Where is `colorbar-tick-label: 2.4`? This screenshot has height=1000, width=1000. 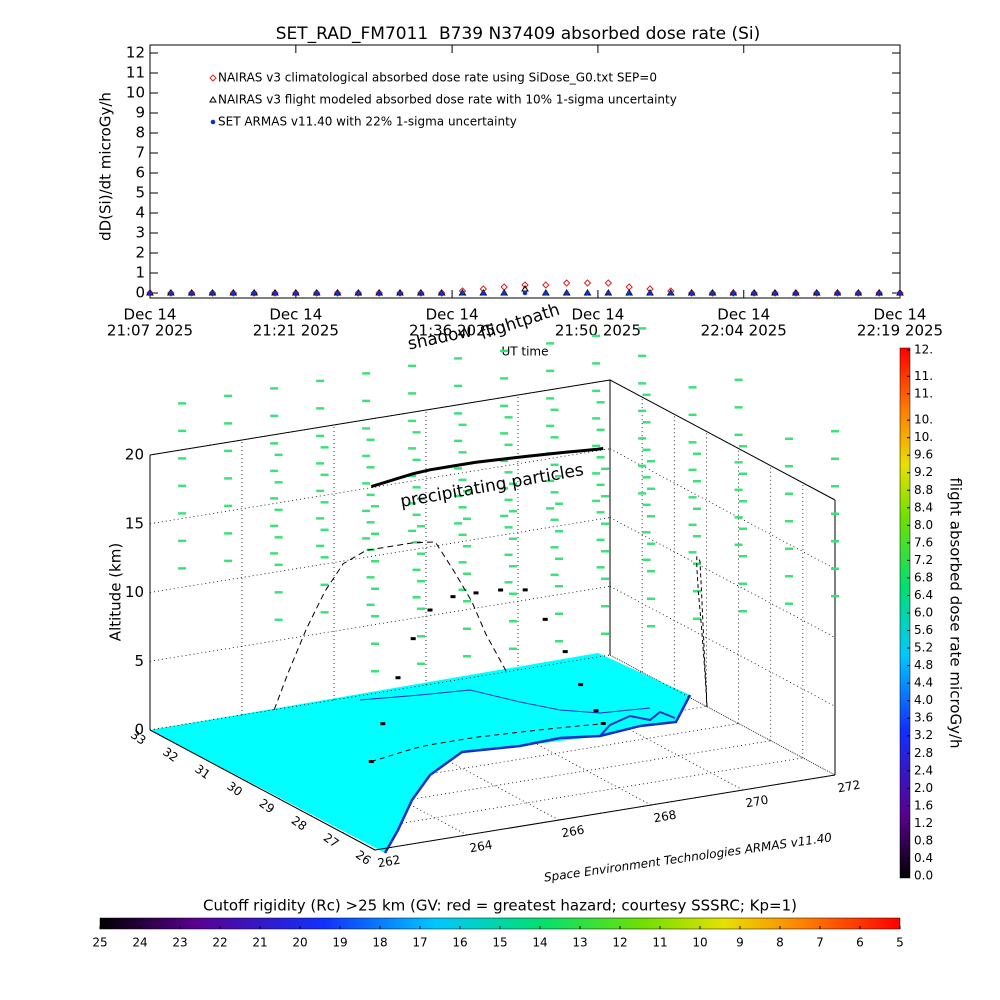
colorbar-tick-label: 2.4 is located at coordinates (923, 770).